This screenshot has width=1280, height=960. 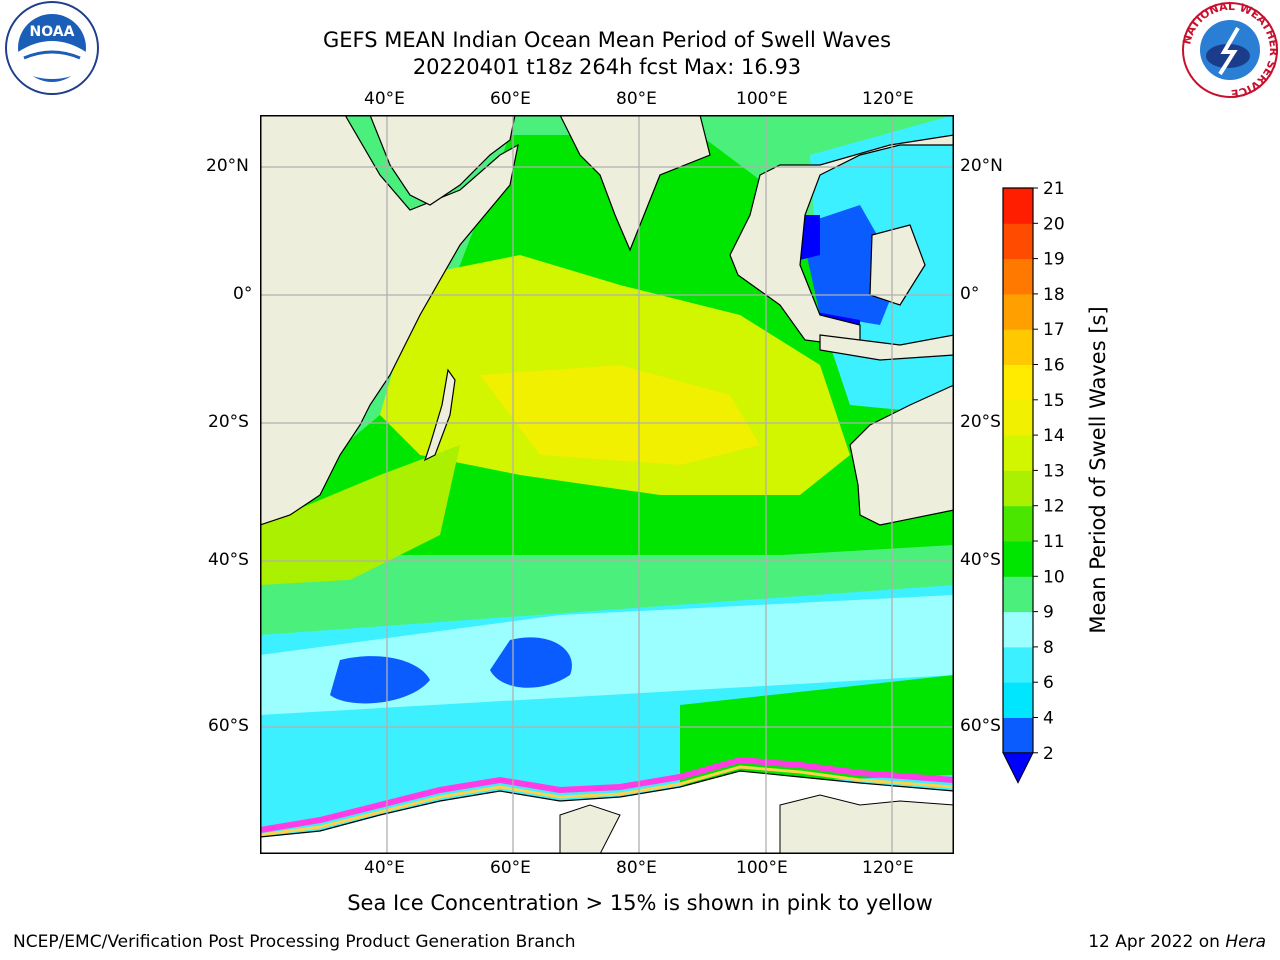 What do you see at coordinates (384, 868) in the screenshot?
I see `lon-label-bottom-40e: 40°E` at bounding box center [384, 868].